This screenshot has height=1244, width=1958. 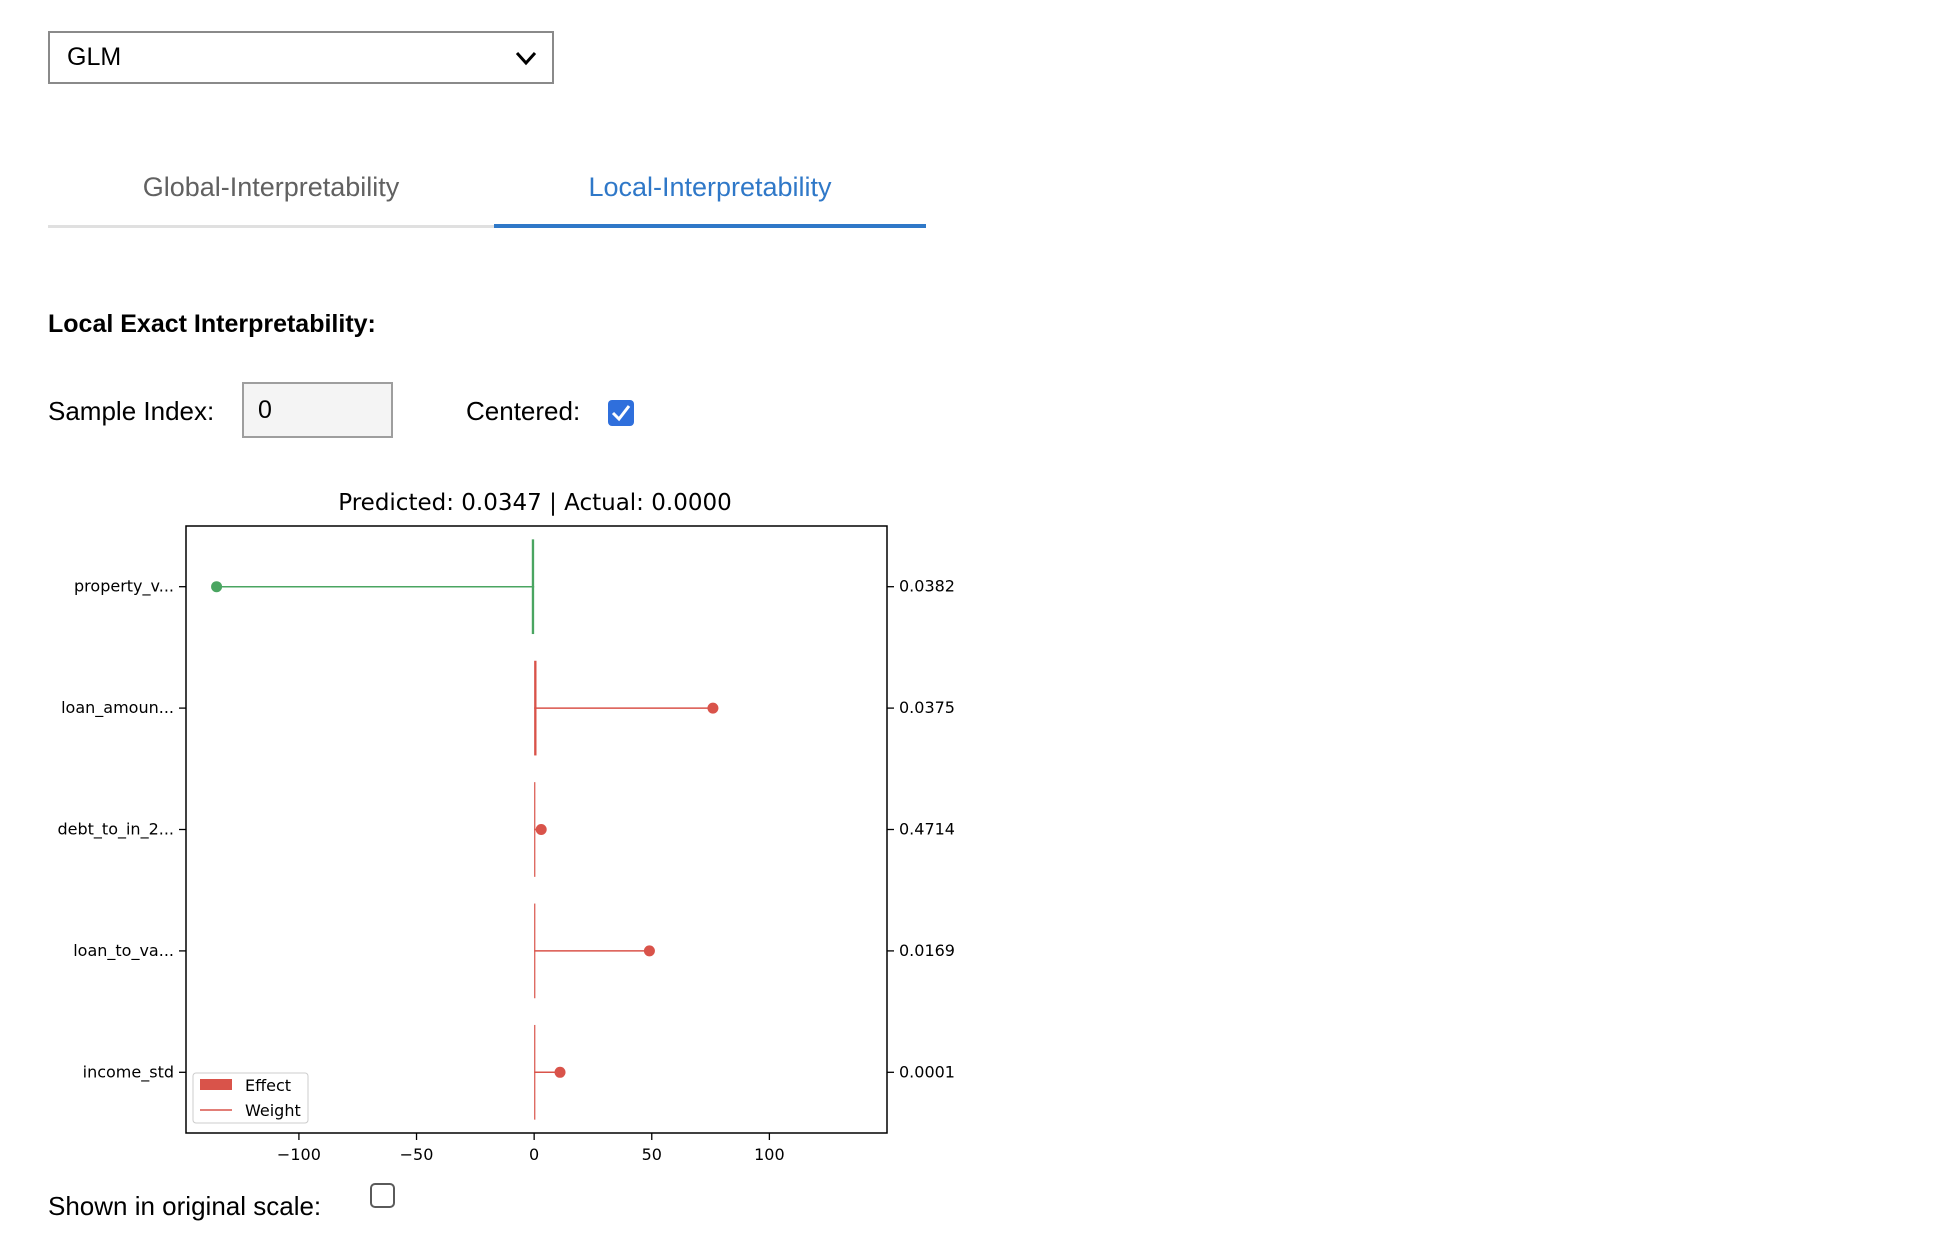 What do you see at coordinates (526, 58) in the screenshot?
I see `chevron-down-icon` at bounding box center [526, 58].